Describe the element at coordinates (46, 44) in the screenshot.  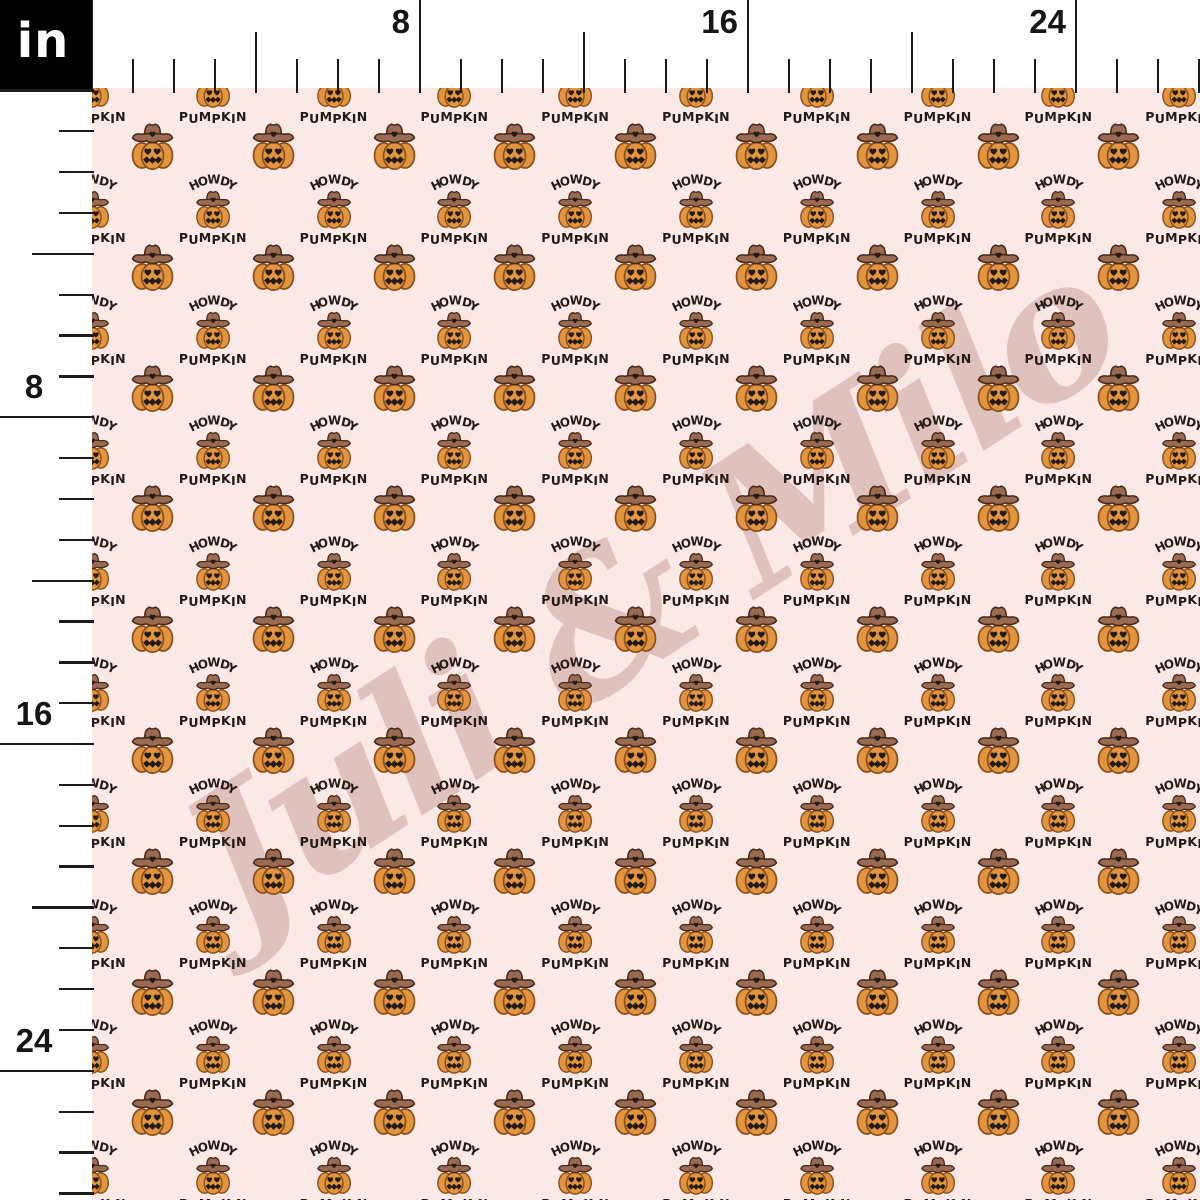
I see `unit-box: in` at that location.